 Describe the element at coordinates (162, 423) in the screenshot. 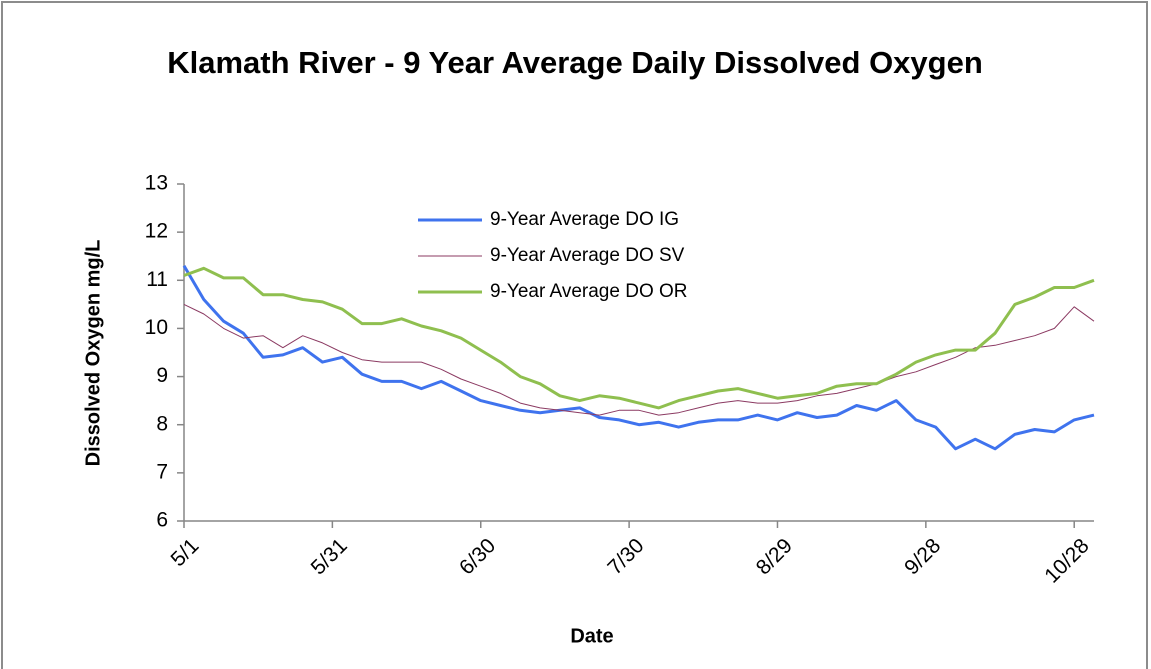

I see `y-tick-label: 8` at that location.